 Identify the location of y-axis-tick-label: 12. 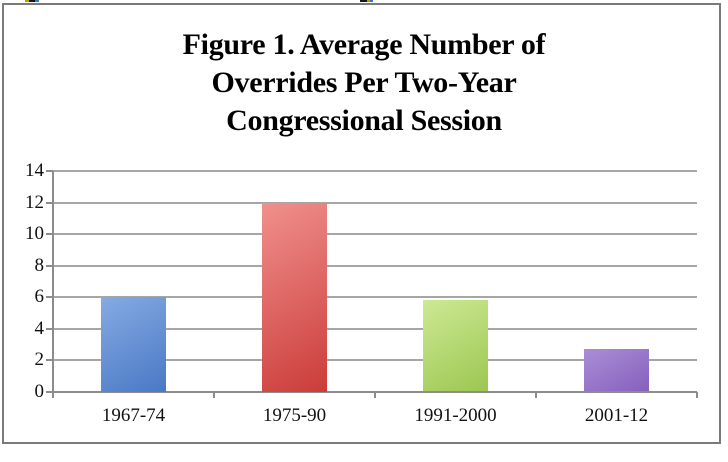
(34, 202).